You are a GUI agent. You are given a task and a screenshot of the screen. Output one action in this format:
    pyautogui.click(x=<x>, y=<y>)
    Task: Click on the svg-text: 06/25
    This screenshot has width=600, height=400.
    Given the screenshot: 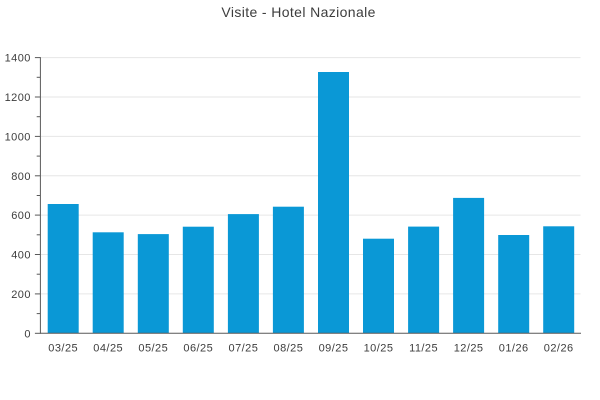 What is the action you would take?
    pyautogui.click(x=198, y=348)
    